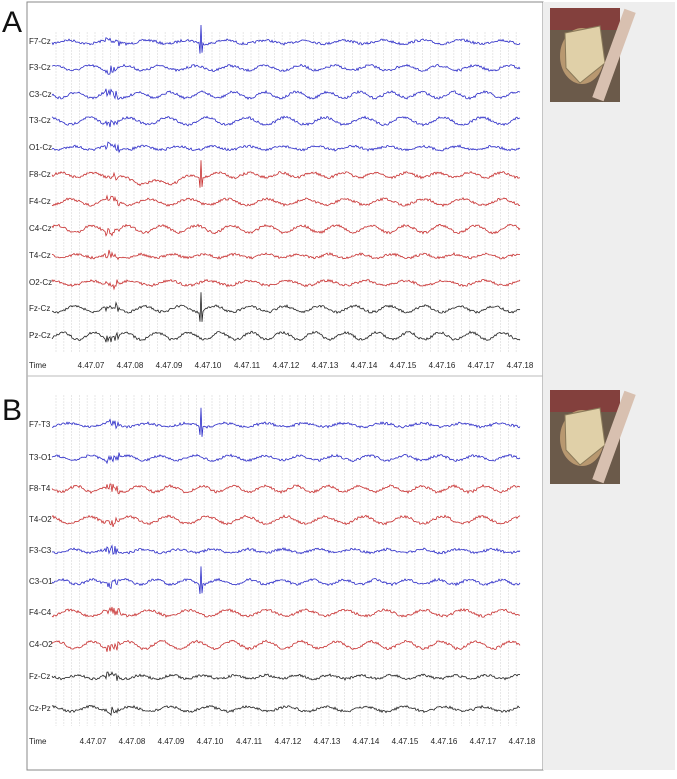 Image resolution: width=677 pixels, height=779 pixels. What do you see at coordinates (40, 147) in the screenshot?
I see `channel-label: O1-Cz` at bounding box center [40, 147].